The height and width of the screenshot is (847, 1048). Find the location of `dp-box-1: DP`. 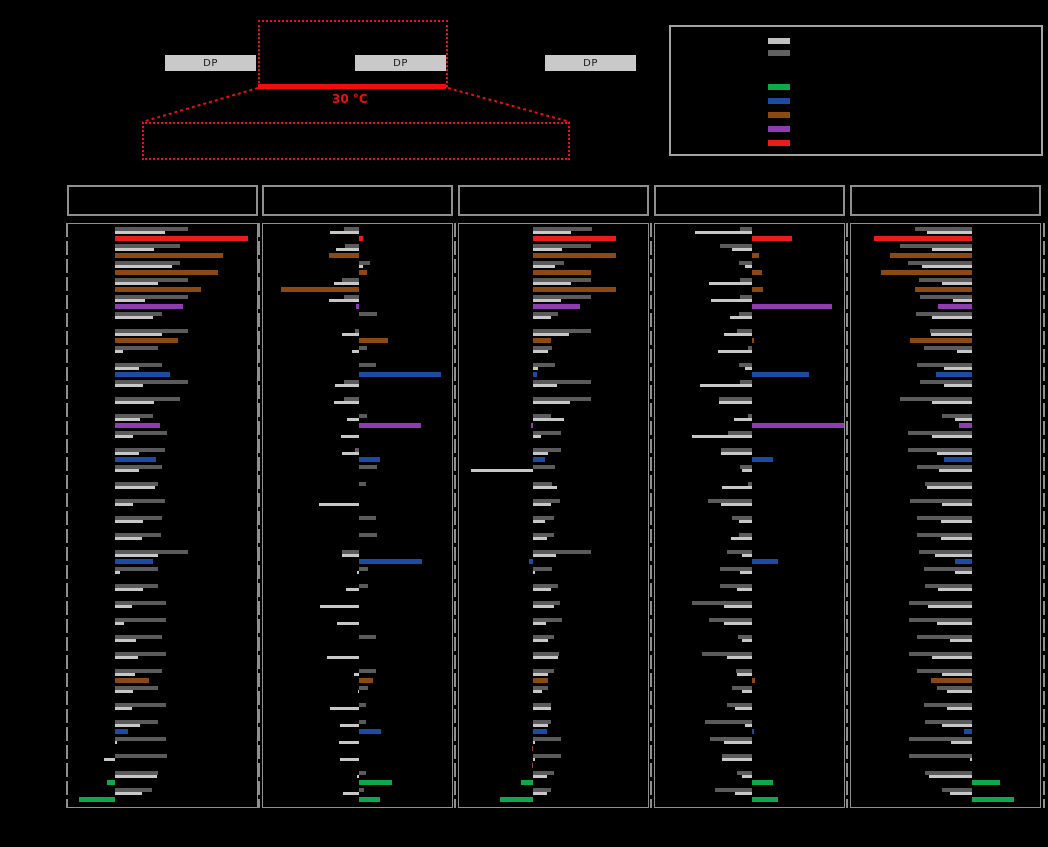

dp-box-1: DP is located at coordinates (210, 63).